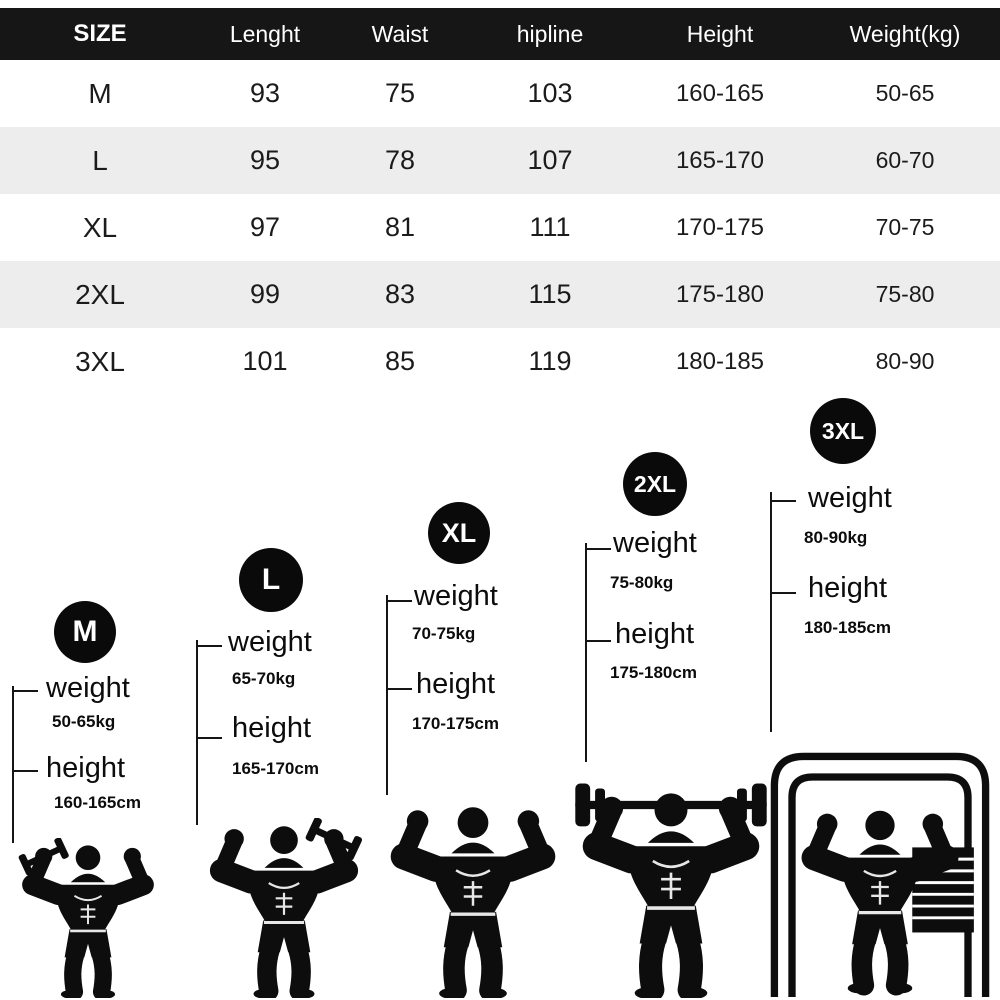  I want to click on bodybuilder-2xl-icon, so click(671, 878).